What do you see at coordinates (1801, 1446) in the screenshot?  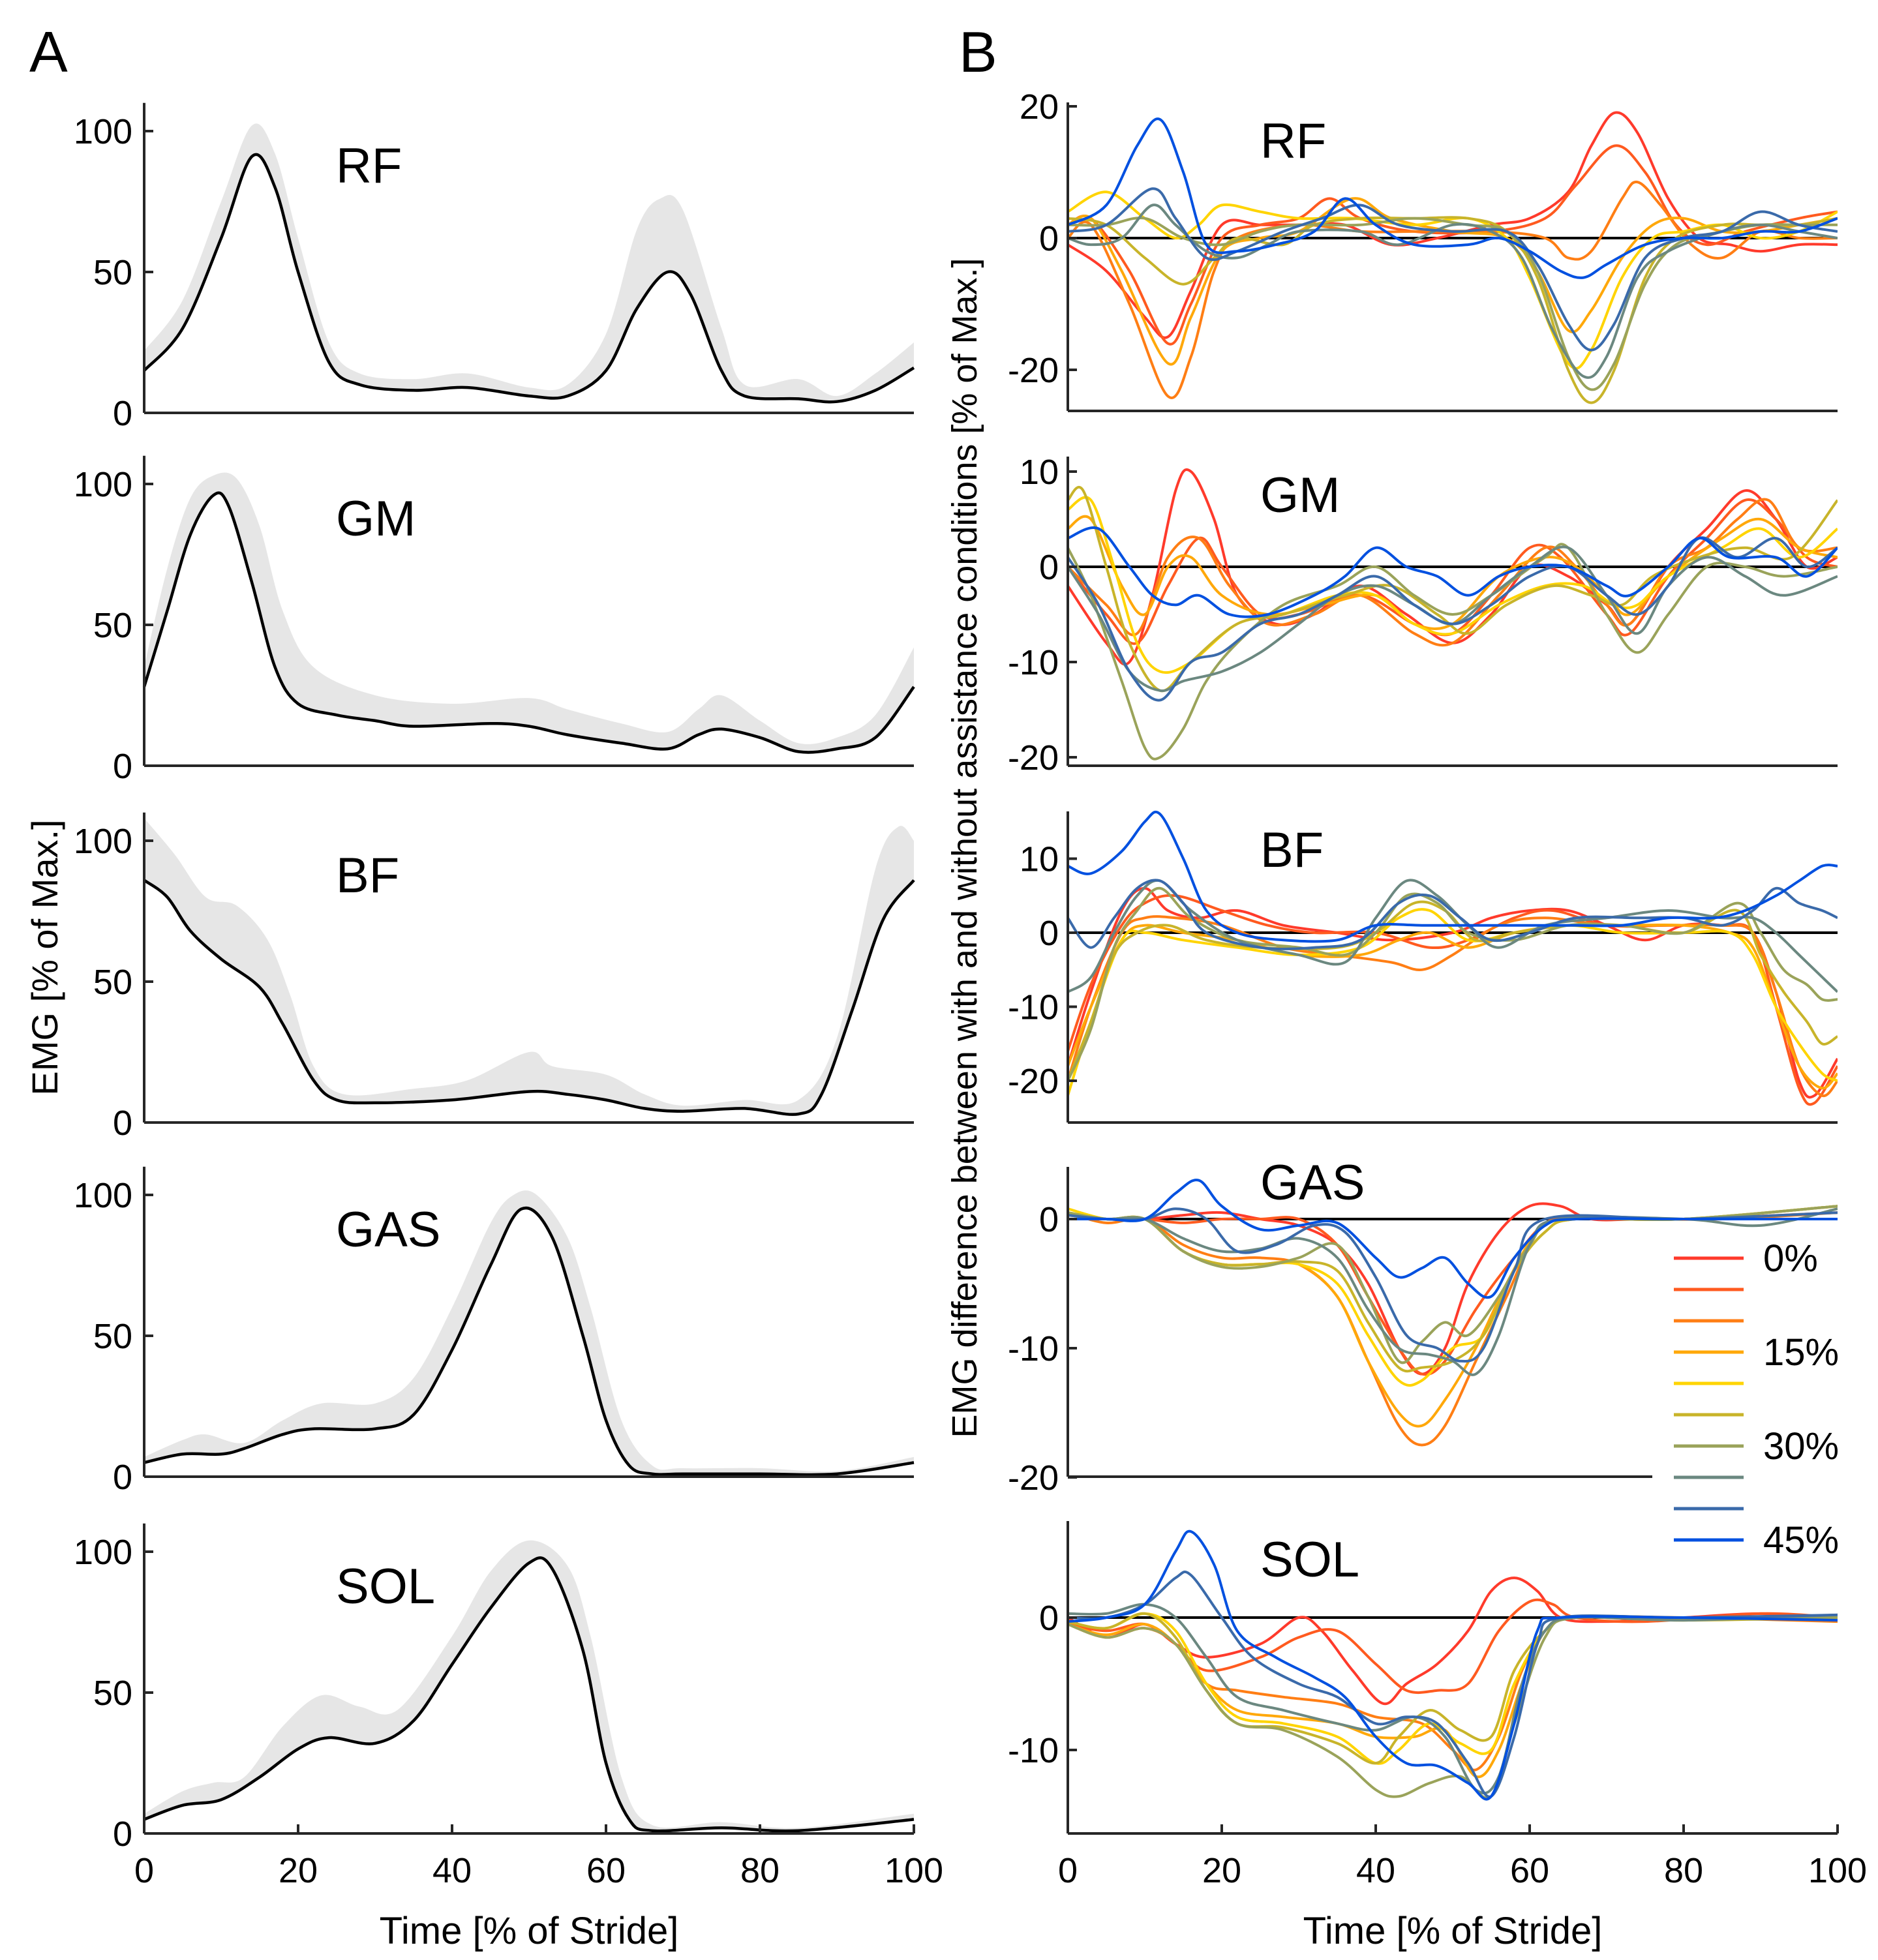 I see `legend-label: 30%` at bounding box center [1801, 1446].